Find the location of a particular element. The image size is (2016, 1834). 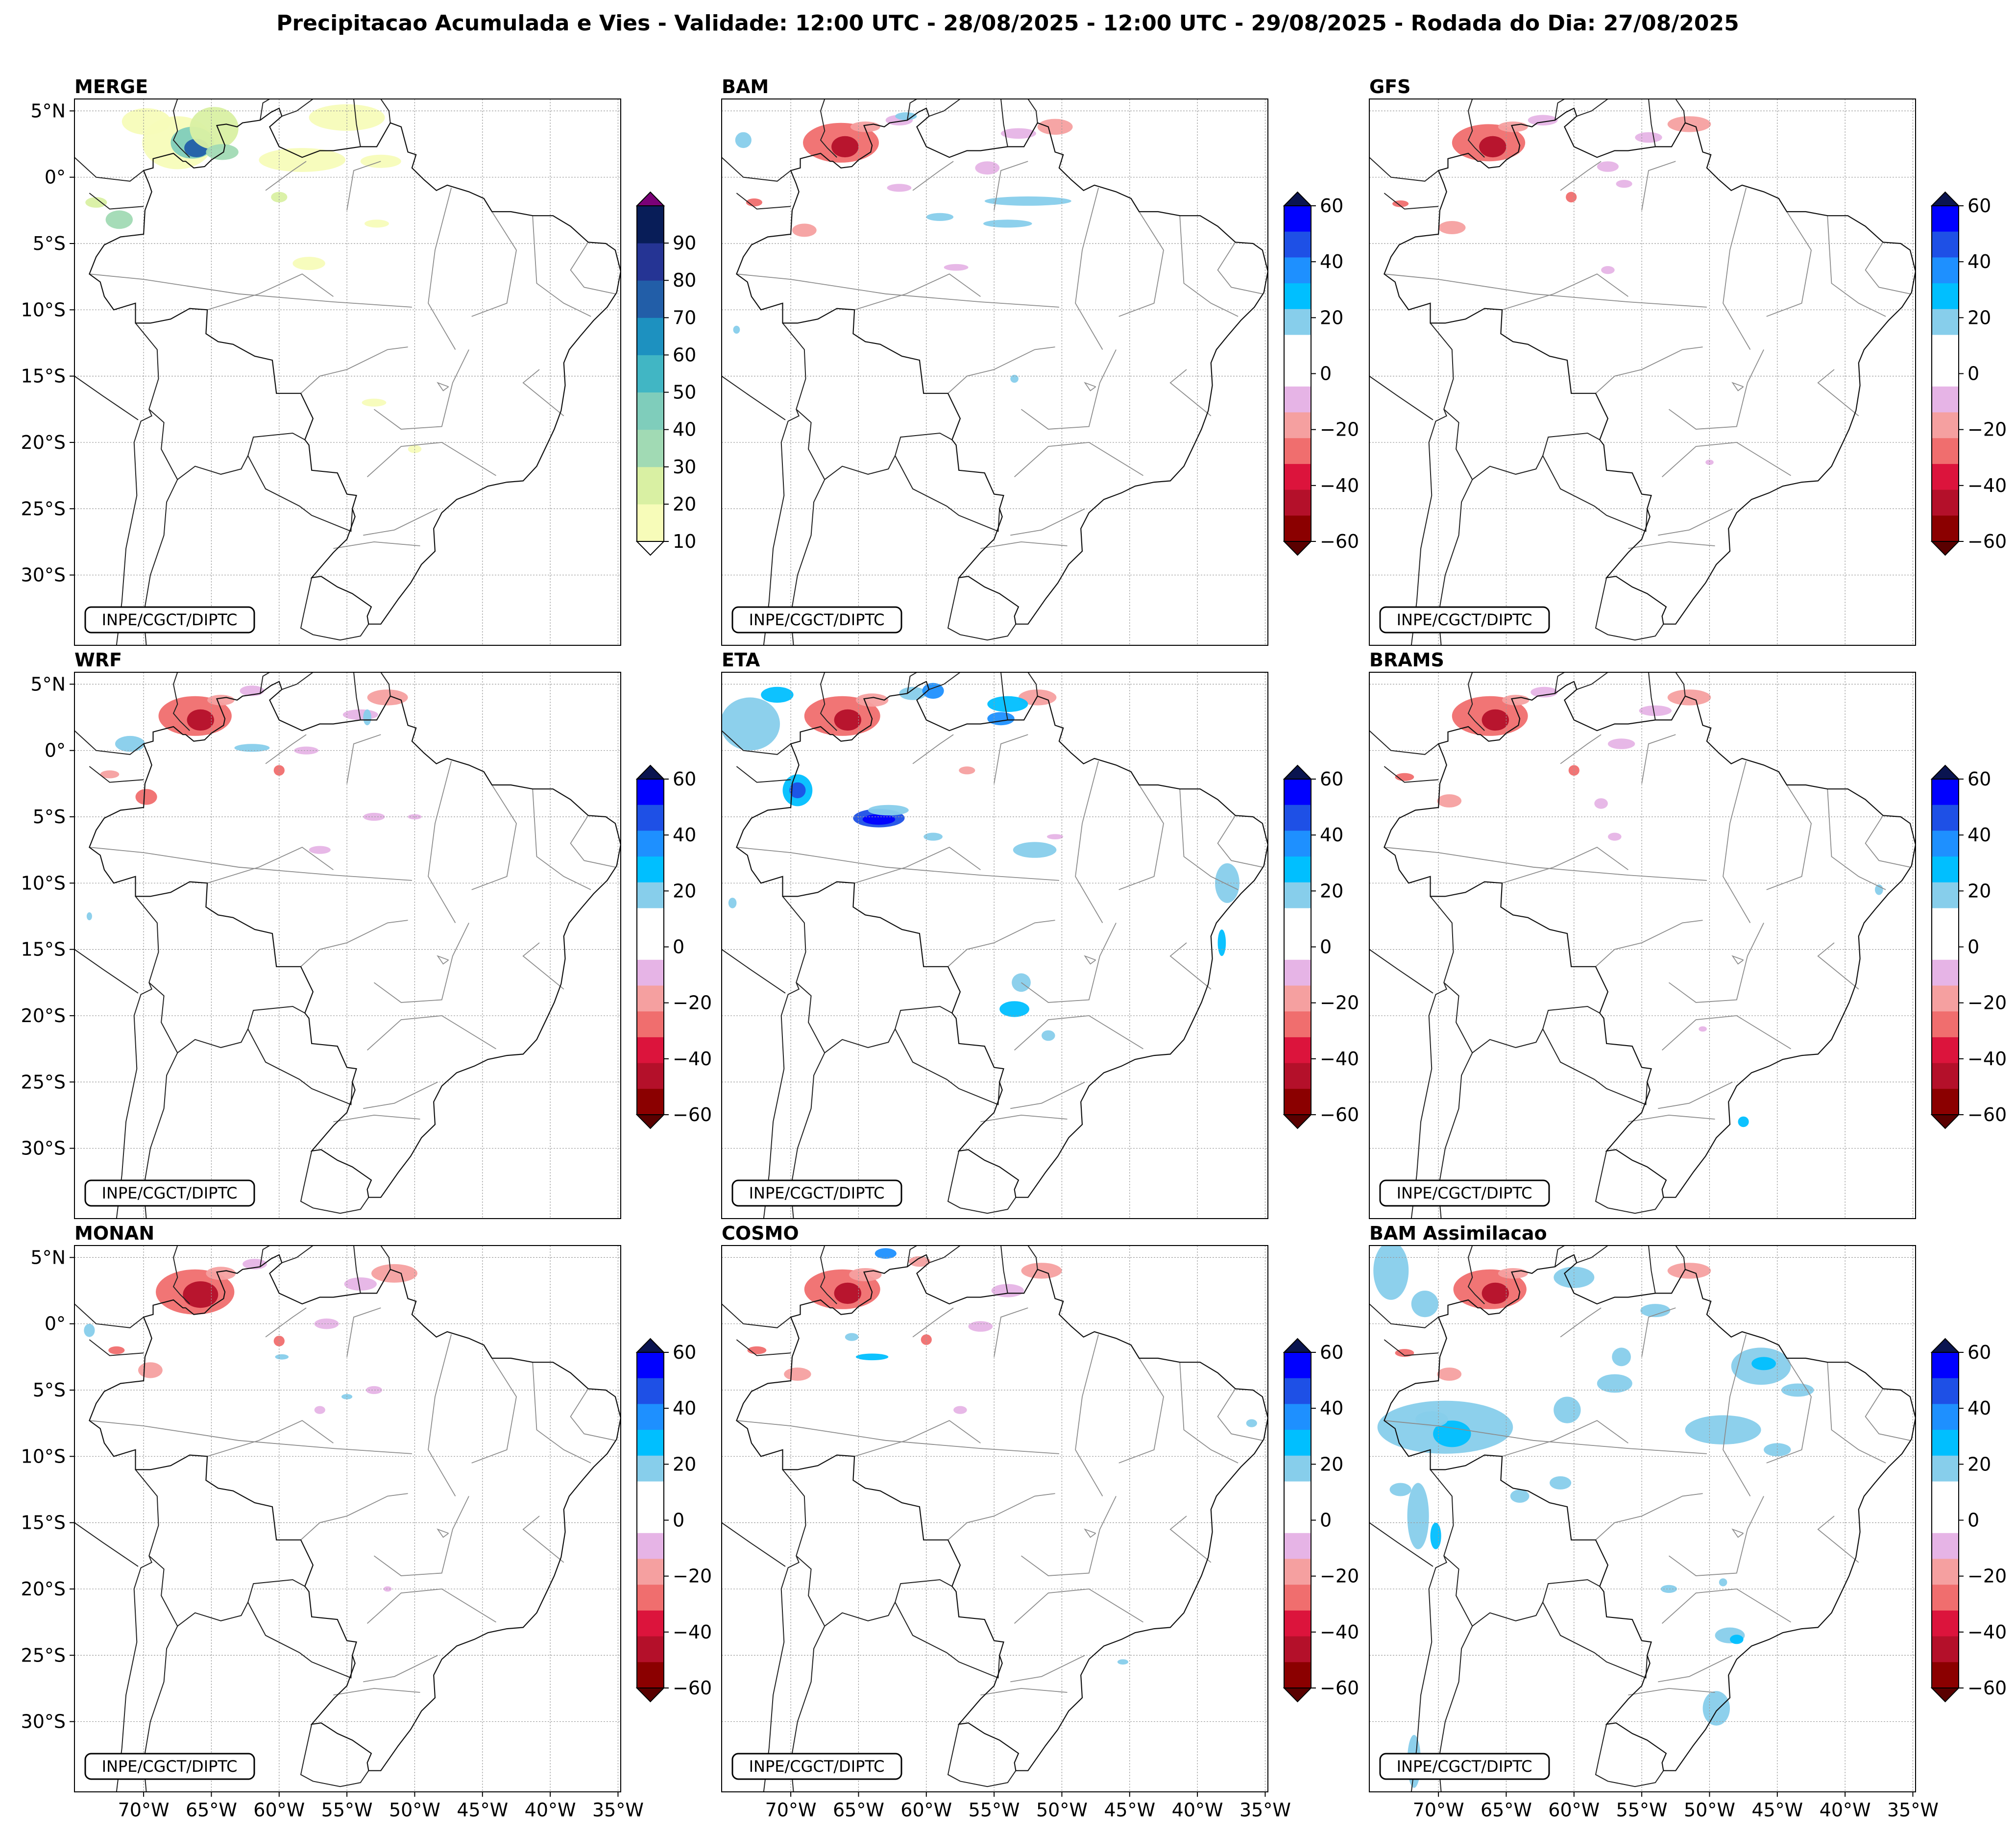

colorbar-tick-label: 50 is located at coordinates (684, 392).